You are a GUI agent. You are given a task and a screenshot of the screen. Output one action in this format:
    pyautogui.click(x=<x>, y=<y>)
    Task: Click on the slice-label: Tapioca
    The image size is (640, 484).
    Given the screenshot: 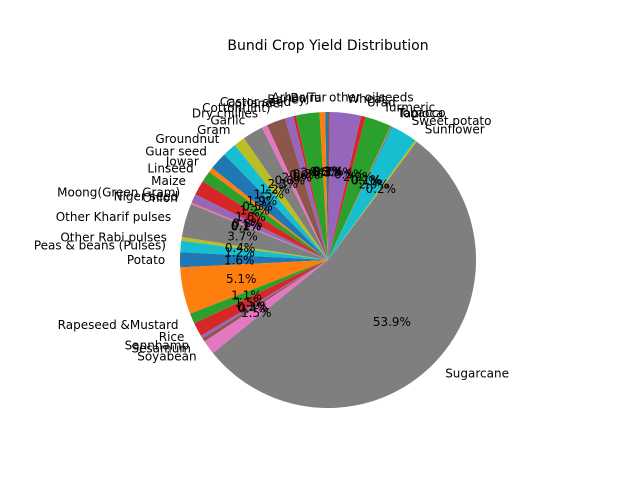 What is the action you would take?
    pyautogui.click(x=420, y=114)
    